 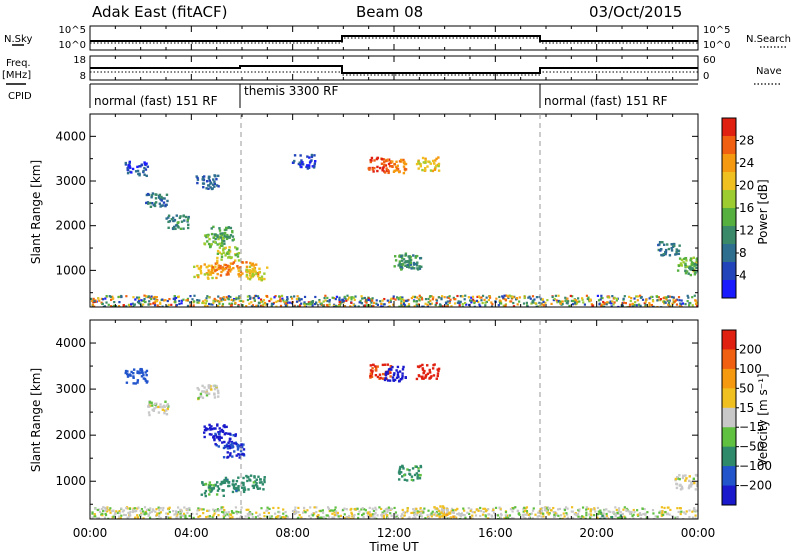 What do you see at coordinates (698, 533) in the screenshot?
I see `xtick-label: 00:00` at bounding box center [698, 533].